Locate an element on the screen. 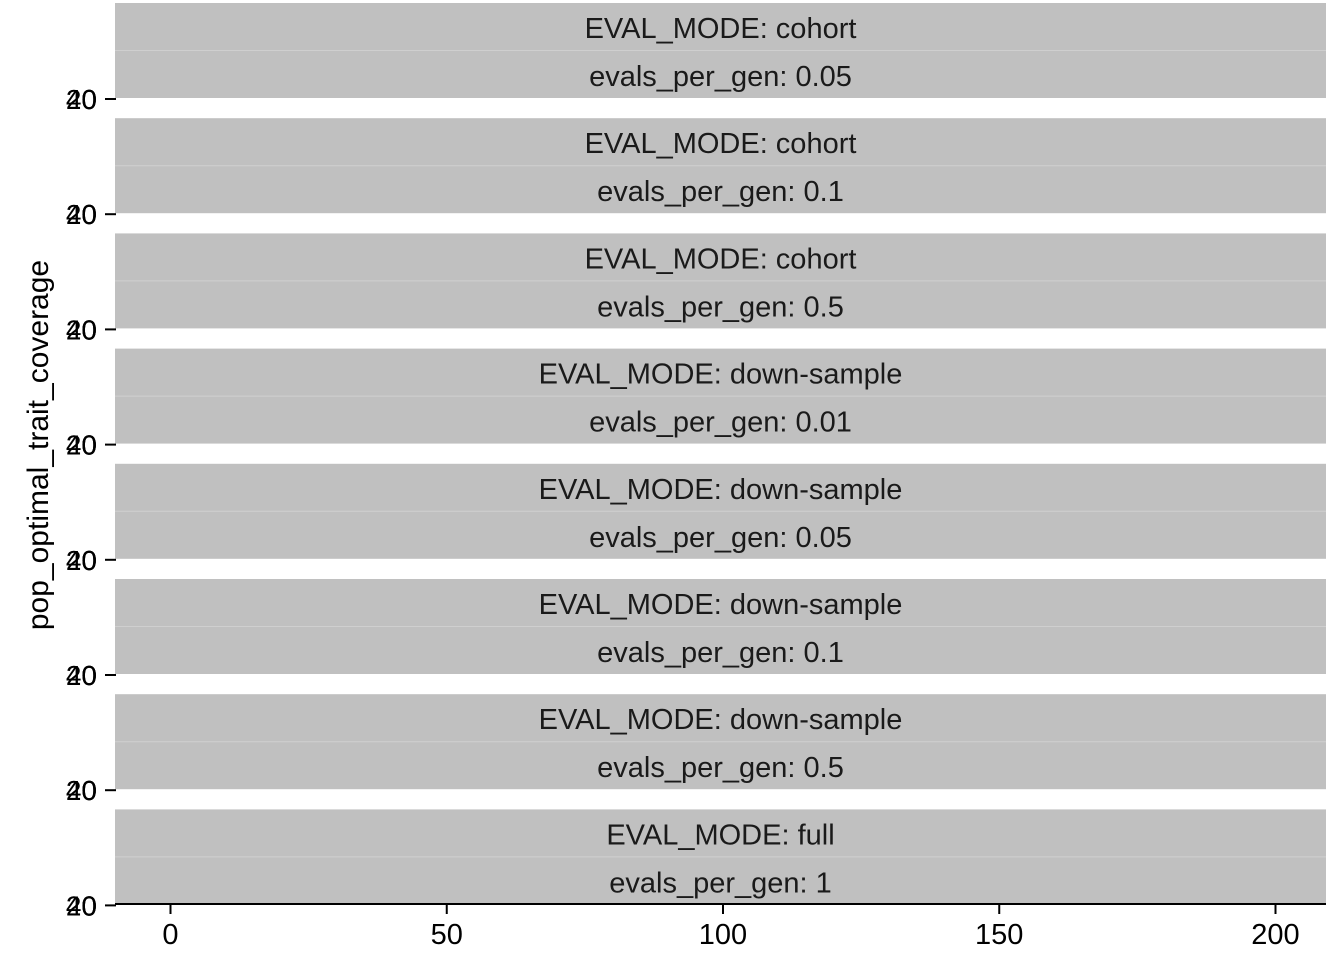  x-tick-label: 50 is located at coordinates (447, 935).